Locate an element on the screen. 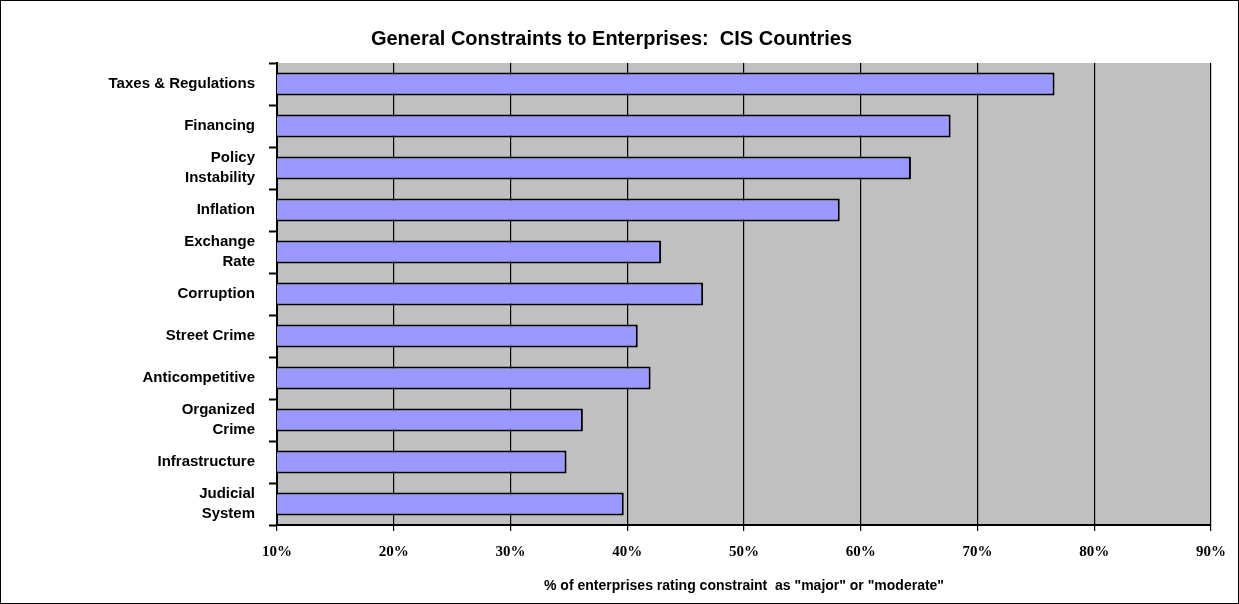  chart-title: General Constraints to Enterprises: CIS Countries is located at coordinates (611, 37).